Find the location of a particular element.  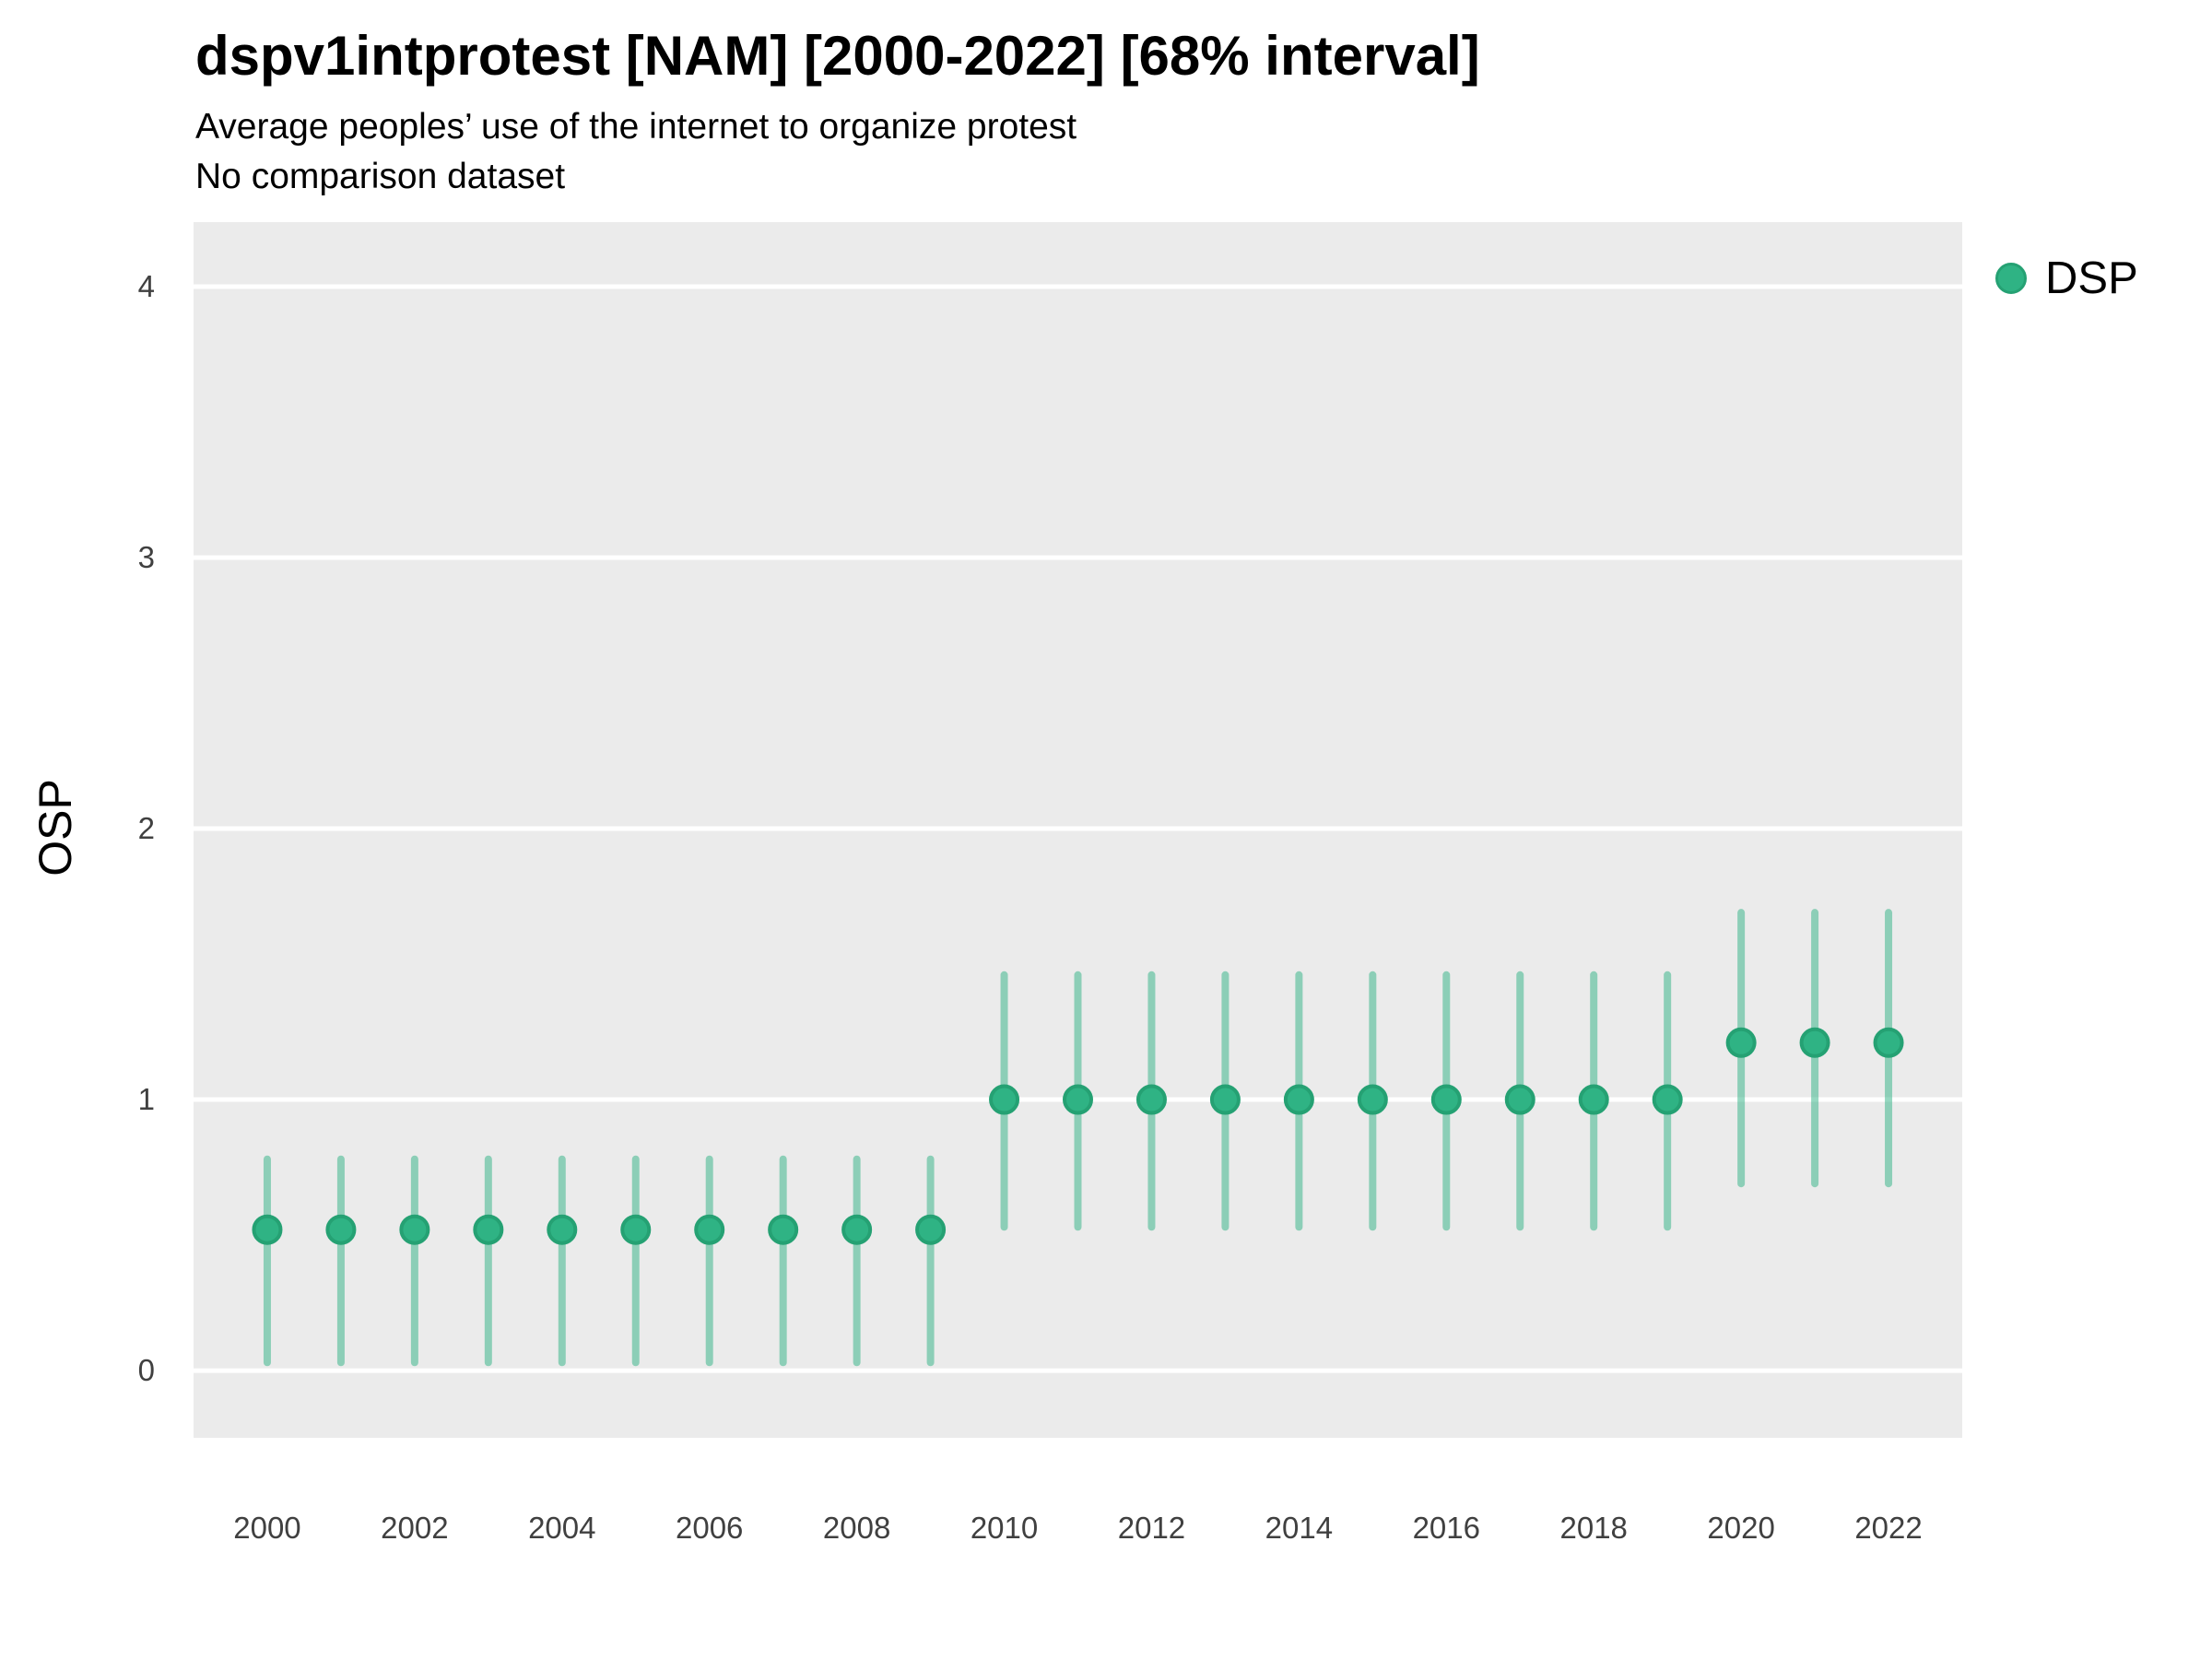

data-point-2008 is located at coordinates (857, 1229).